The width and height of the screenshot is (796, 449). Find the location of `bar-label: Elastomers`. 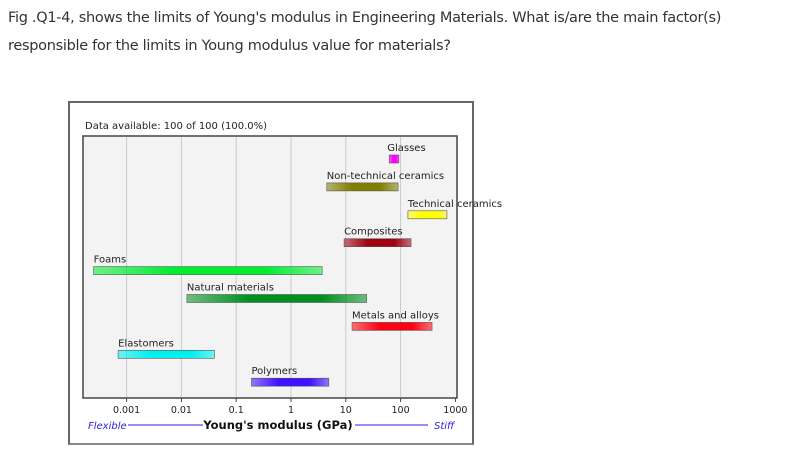

bar-label: Elastomers is located at coordinates (146, 343).